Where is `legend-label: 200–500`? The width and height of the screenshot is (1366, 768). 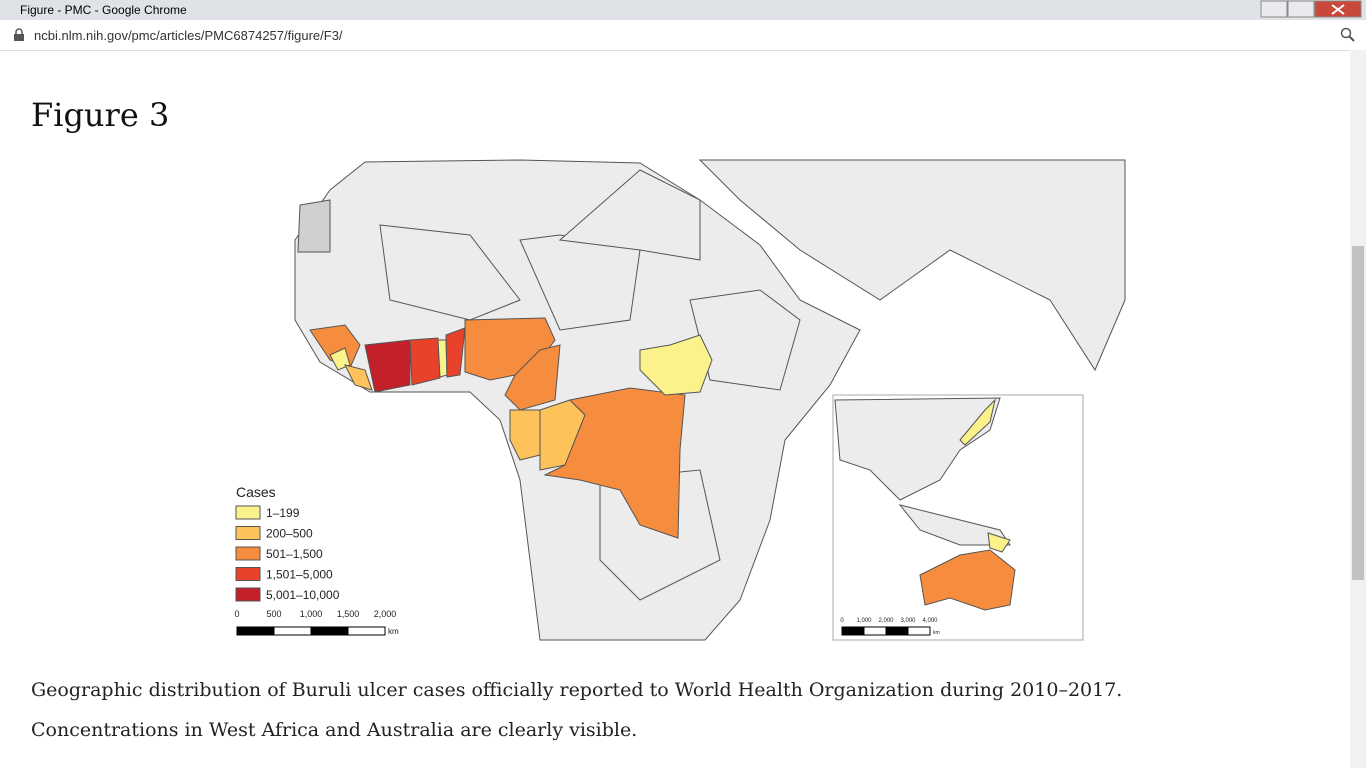
legend-label: 200–500 is located at coordinates (289, 534).